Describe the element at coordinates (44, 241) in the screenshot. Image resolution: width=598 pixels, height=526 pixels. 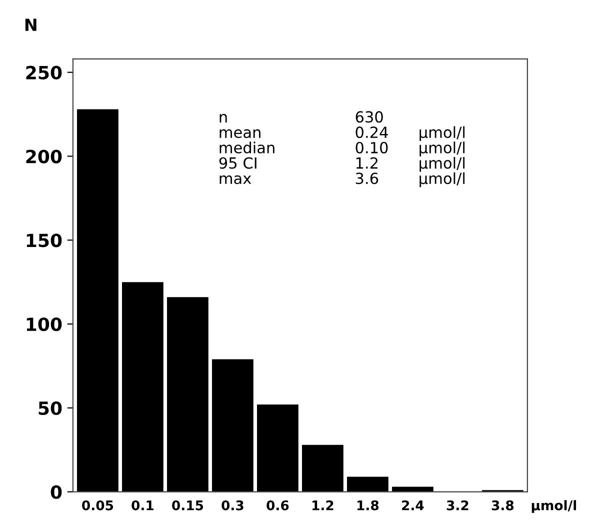
I see `y-tick-label: 150` at that location.